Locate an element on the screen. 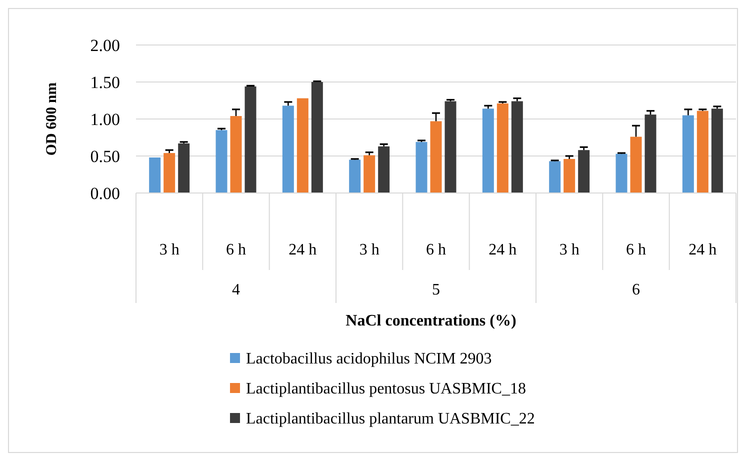  text: 4 is located at coordinates (236, 290).